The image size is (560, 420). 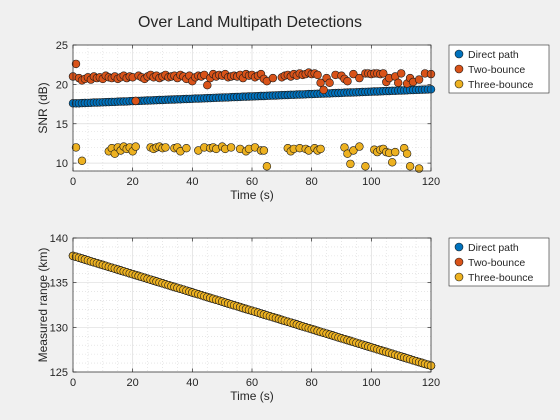 What do you see at coordinates (59, 328) in the screenshot?
I see `y-tick-label: 130` at bounding box center [59, 328].